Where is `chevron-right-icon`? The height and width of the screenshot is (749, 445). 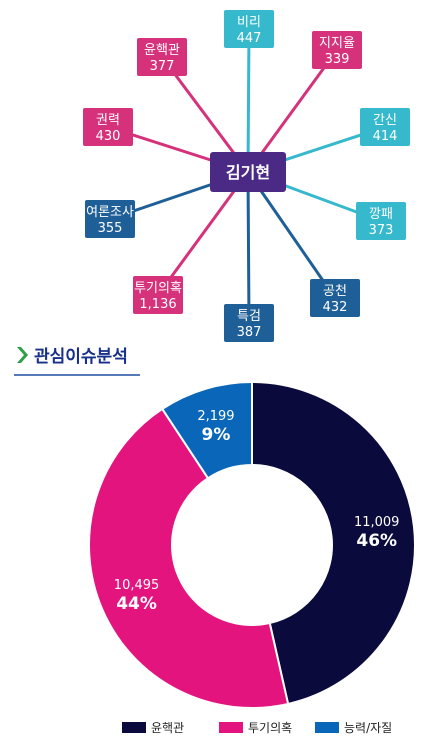 chevron-right-icon is located at coordinates (22, 355).